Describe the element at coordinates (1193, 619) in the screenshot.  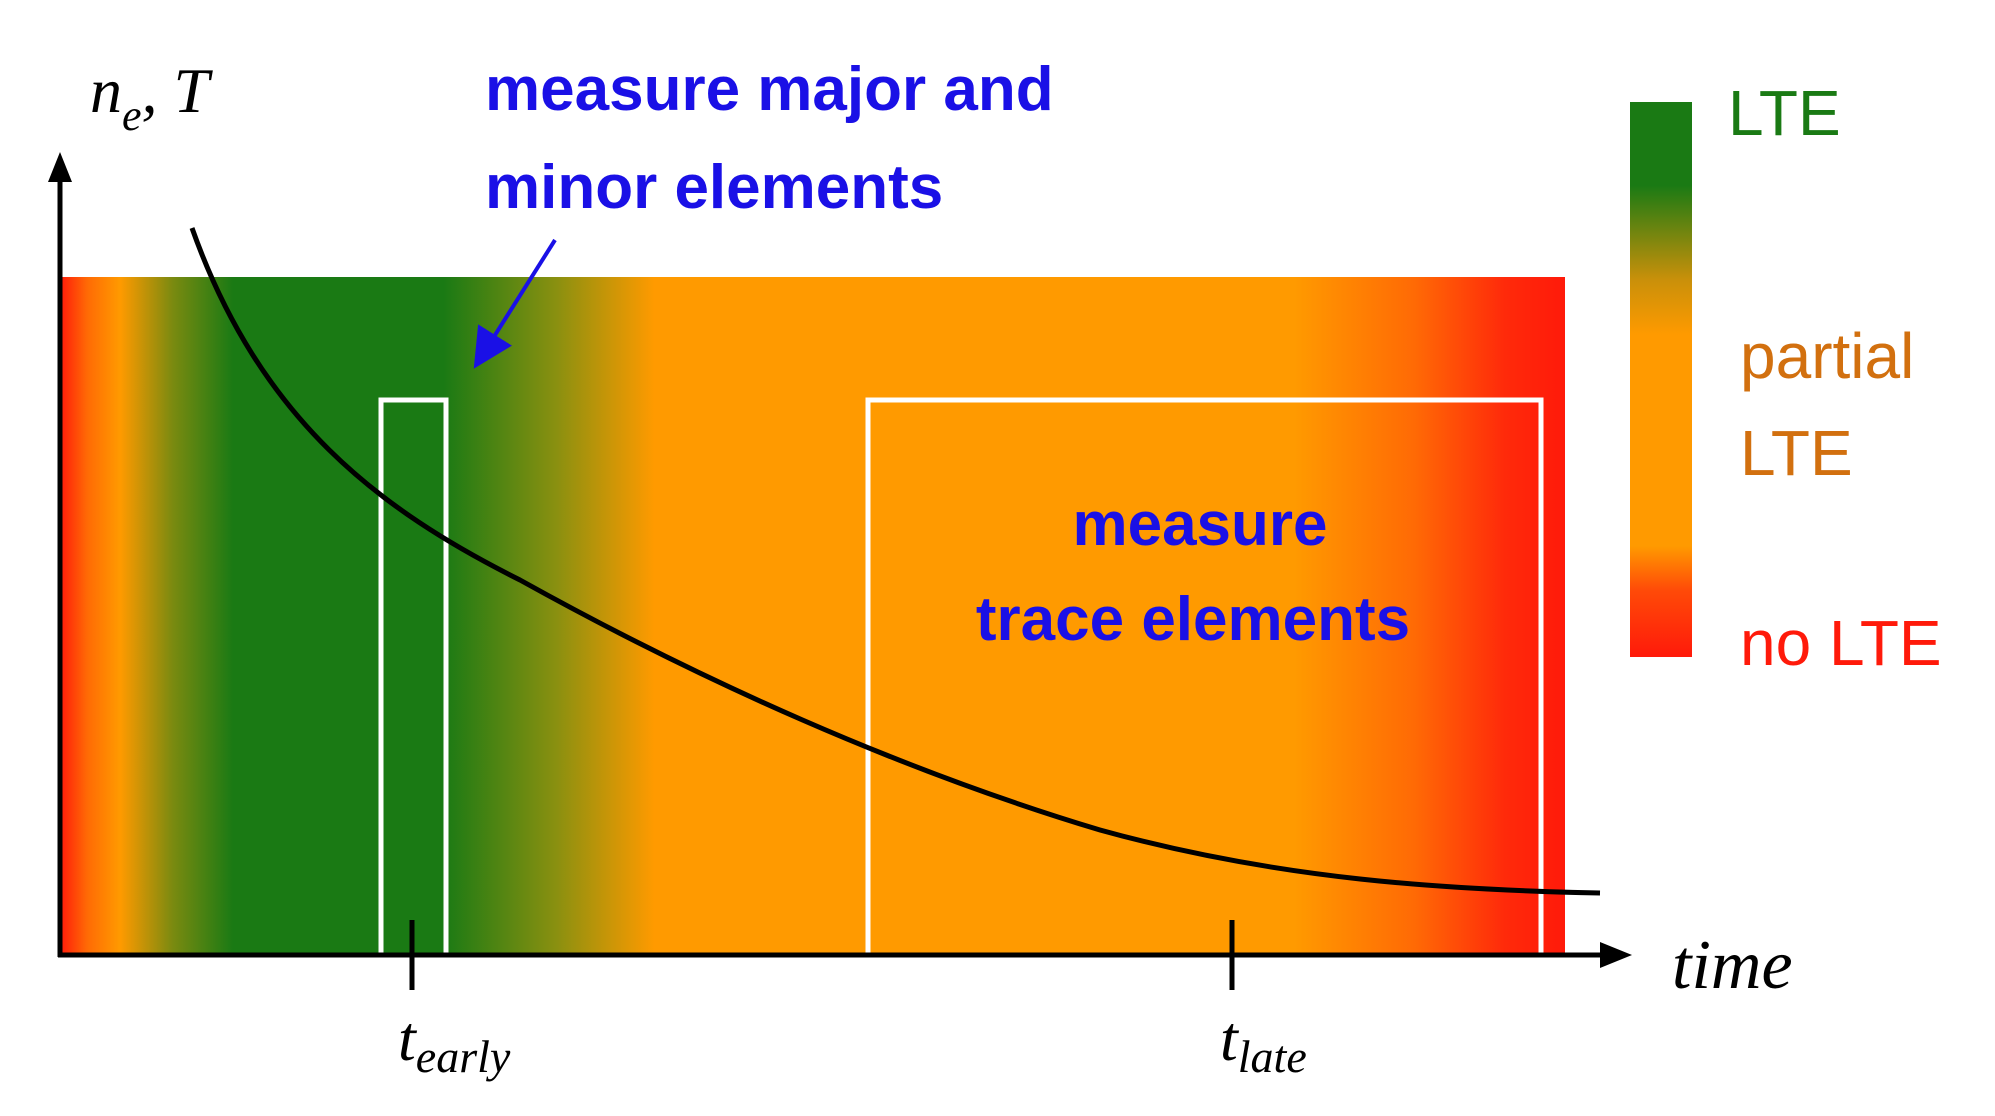
I see `annotation-late-line2: trace elements` at that location.